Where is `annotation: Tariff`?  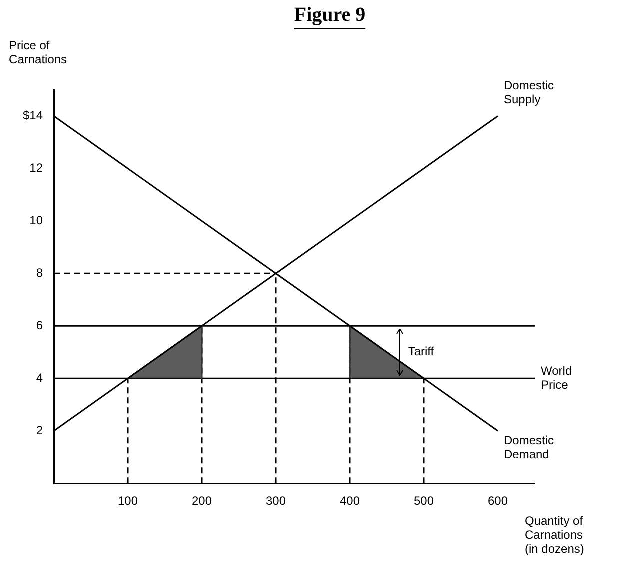
annotation: Tariff is located at coordinates (421, 351).